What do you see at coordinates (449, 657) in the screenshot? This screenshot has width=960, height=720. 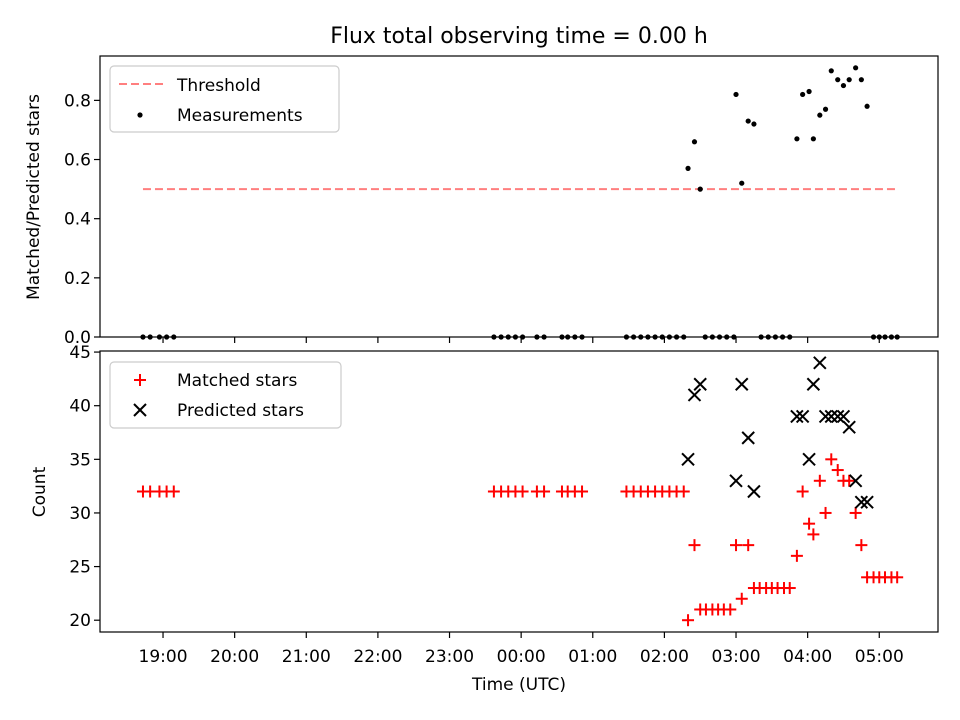 I see `x-tick-label: 23:00` at bounding box center [449, 657].